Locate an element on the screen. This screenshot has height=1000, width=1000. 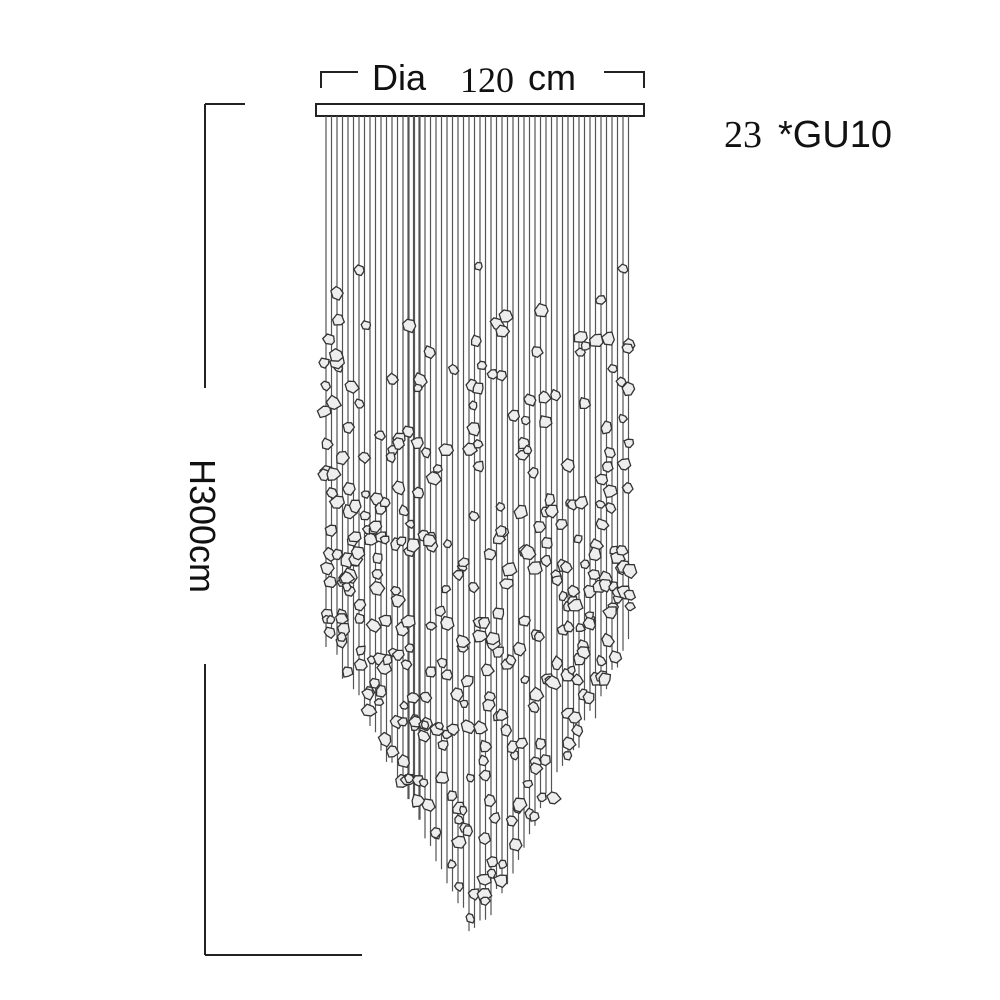
diameter-unit: cm is located at coordinates (552, 77).